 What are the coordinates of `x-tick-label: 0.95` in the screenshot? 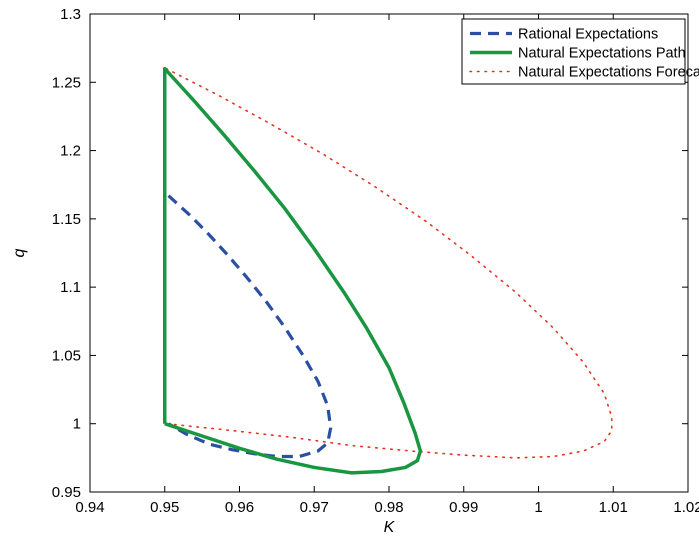 It's located at (164, 507).